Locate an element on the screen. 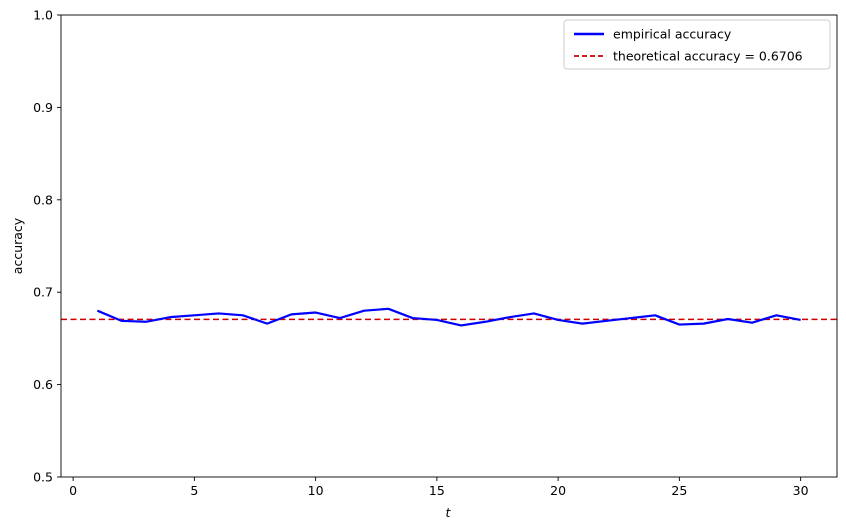 The image size is (846, 530). x-tick-label: 5 is located at coordinates (194, 490).